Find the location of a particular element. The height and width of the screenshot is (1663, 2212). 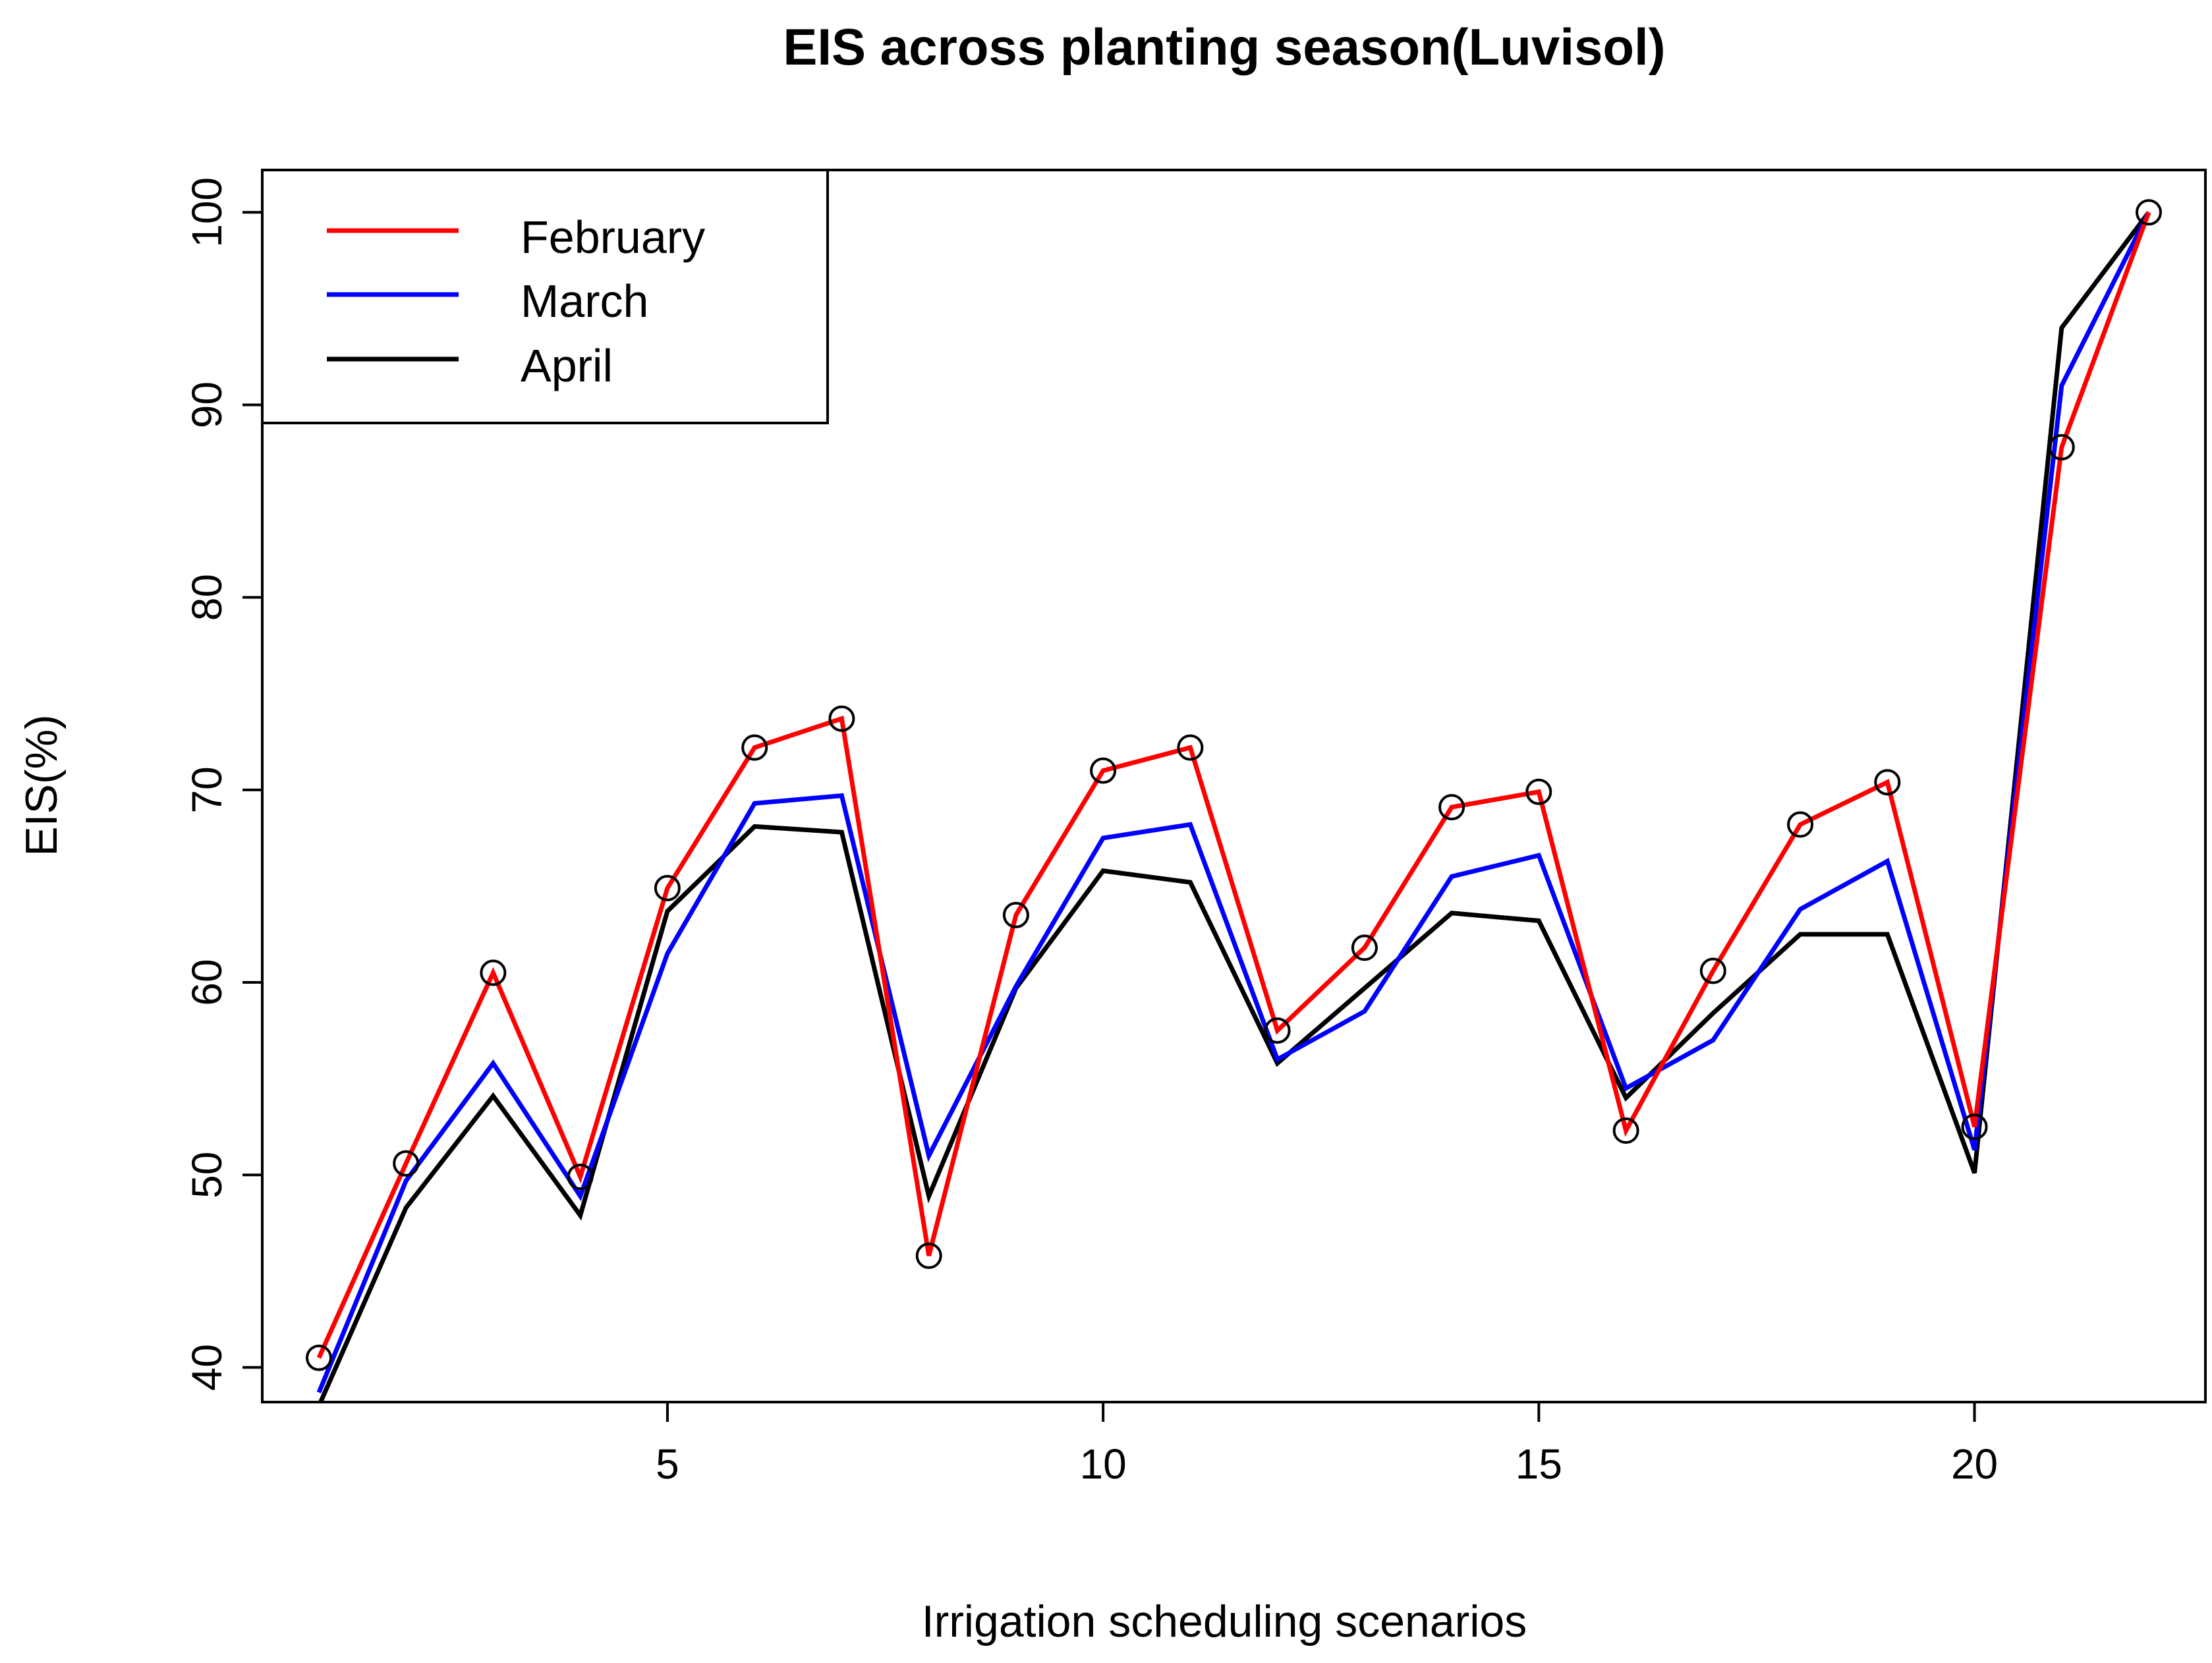

y-tick-label: 80 is located at coordinates (207, 598).